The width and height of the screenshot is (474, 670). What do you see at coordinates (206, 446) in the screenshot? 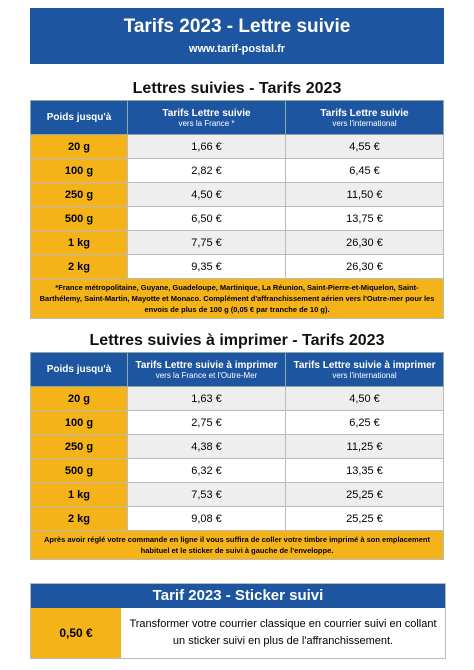
I see `price-cell: 4,38 €` at bounding box center [206, 446].